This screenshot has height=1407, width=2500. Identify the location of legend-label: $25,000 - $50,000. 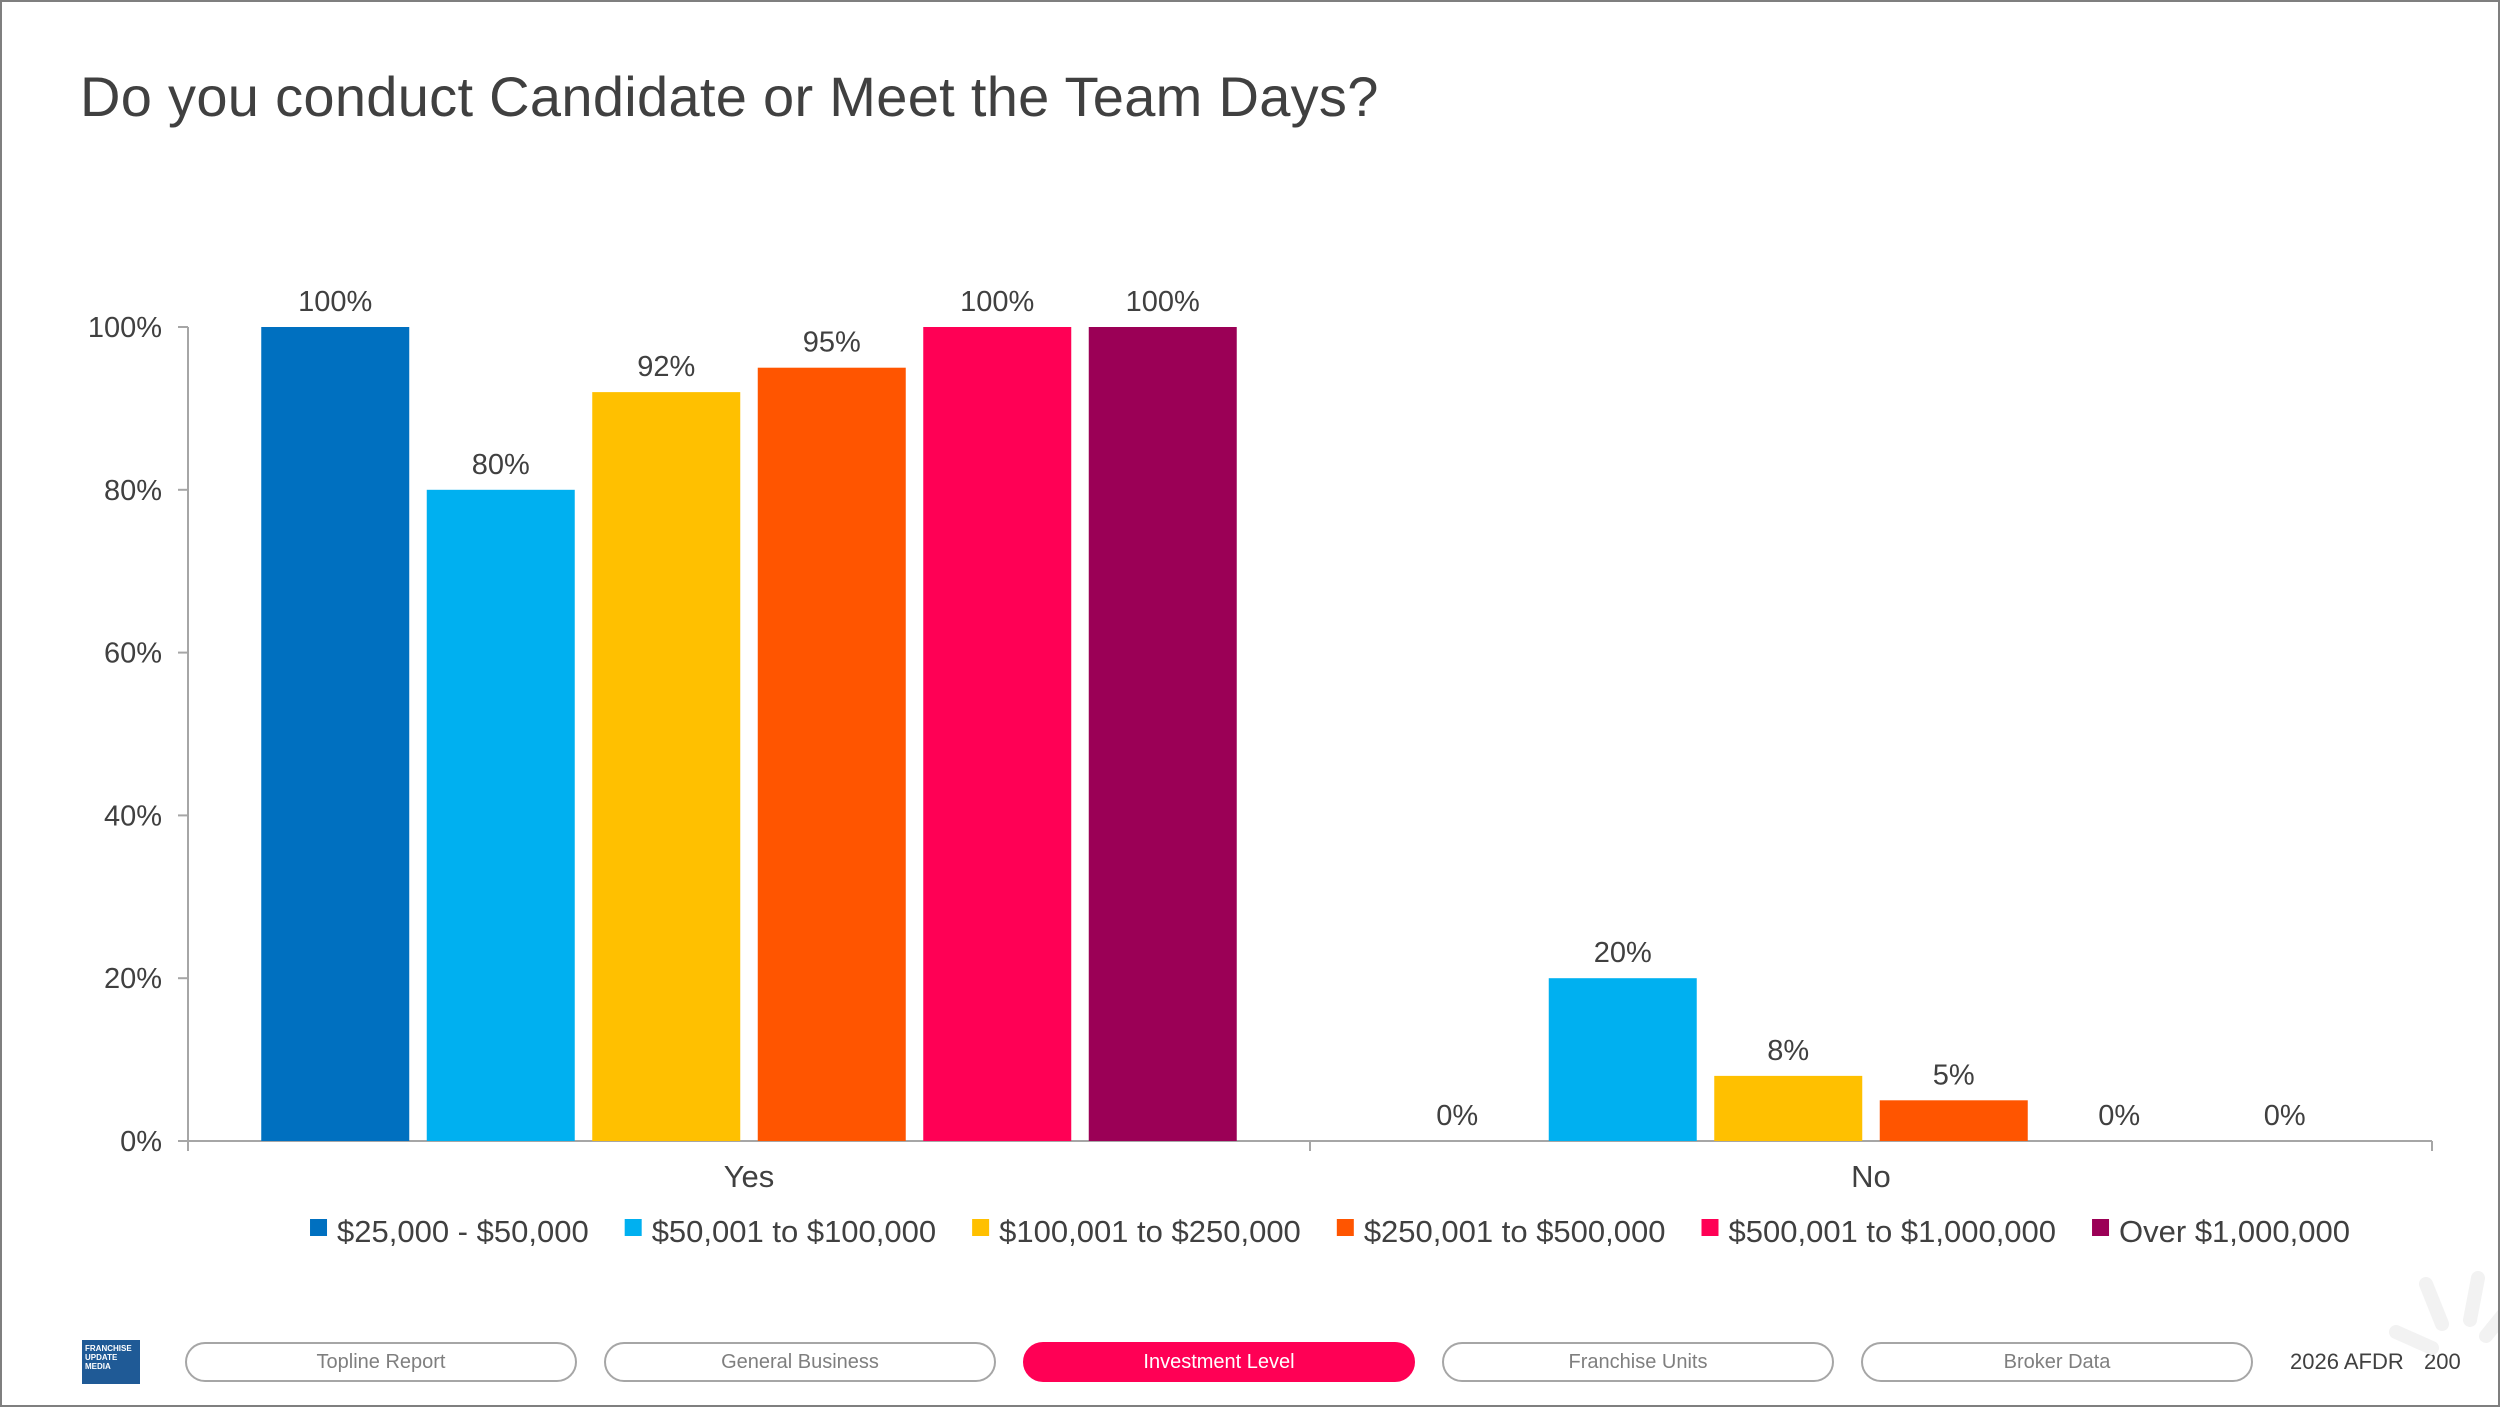
(463, 1231).